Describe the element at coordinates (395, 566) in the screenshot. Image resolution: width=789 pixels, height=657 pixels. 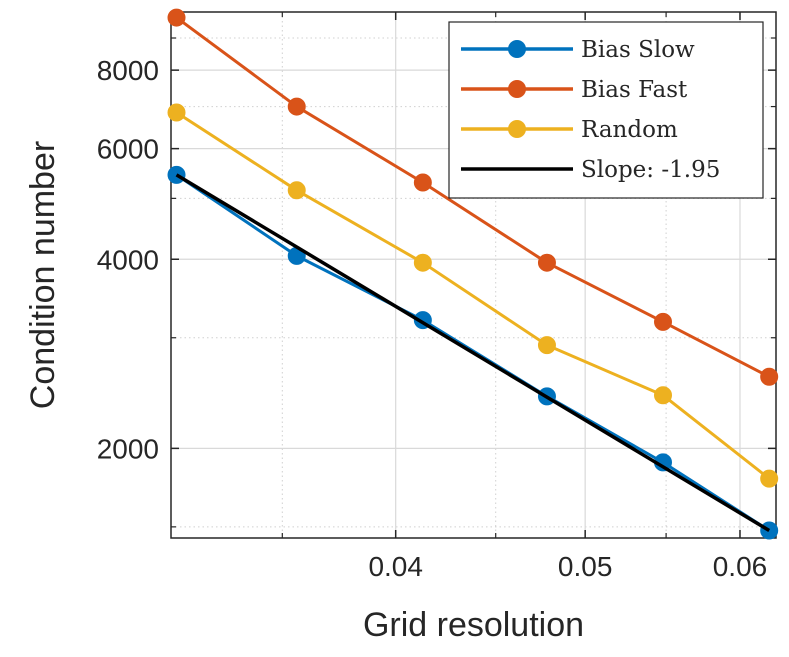
I see `x-tick-label: 0.04` at that location.